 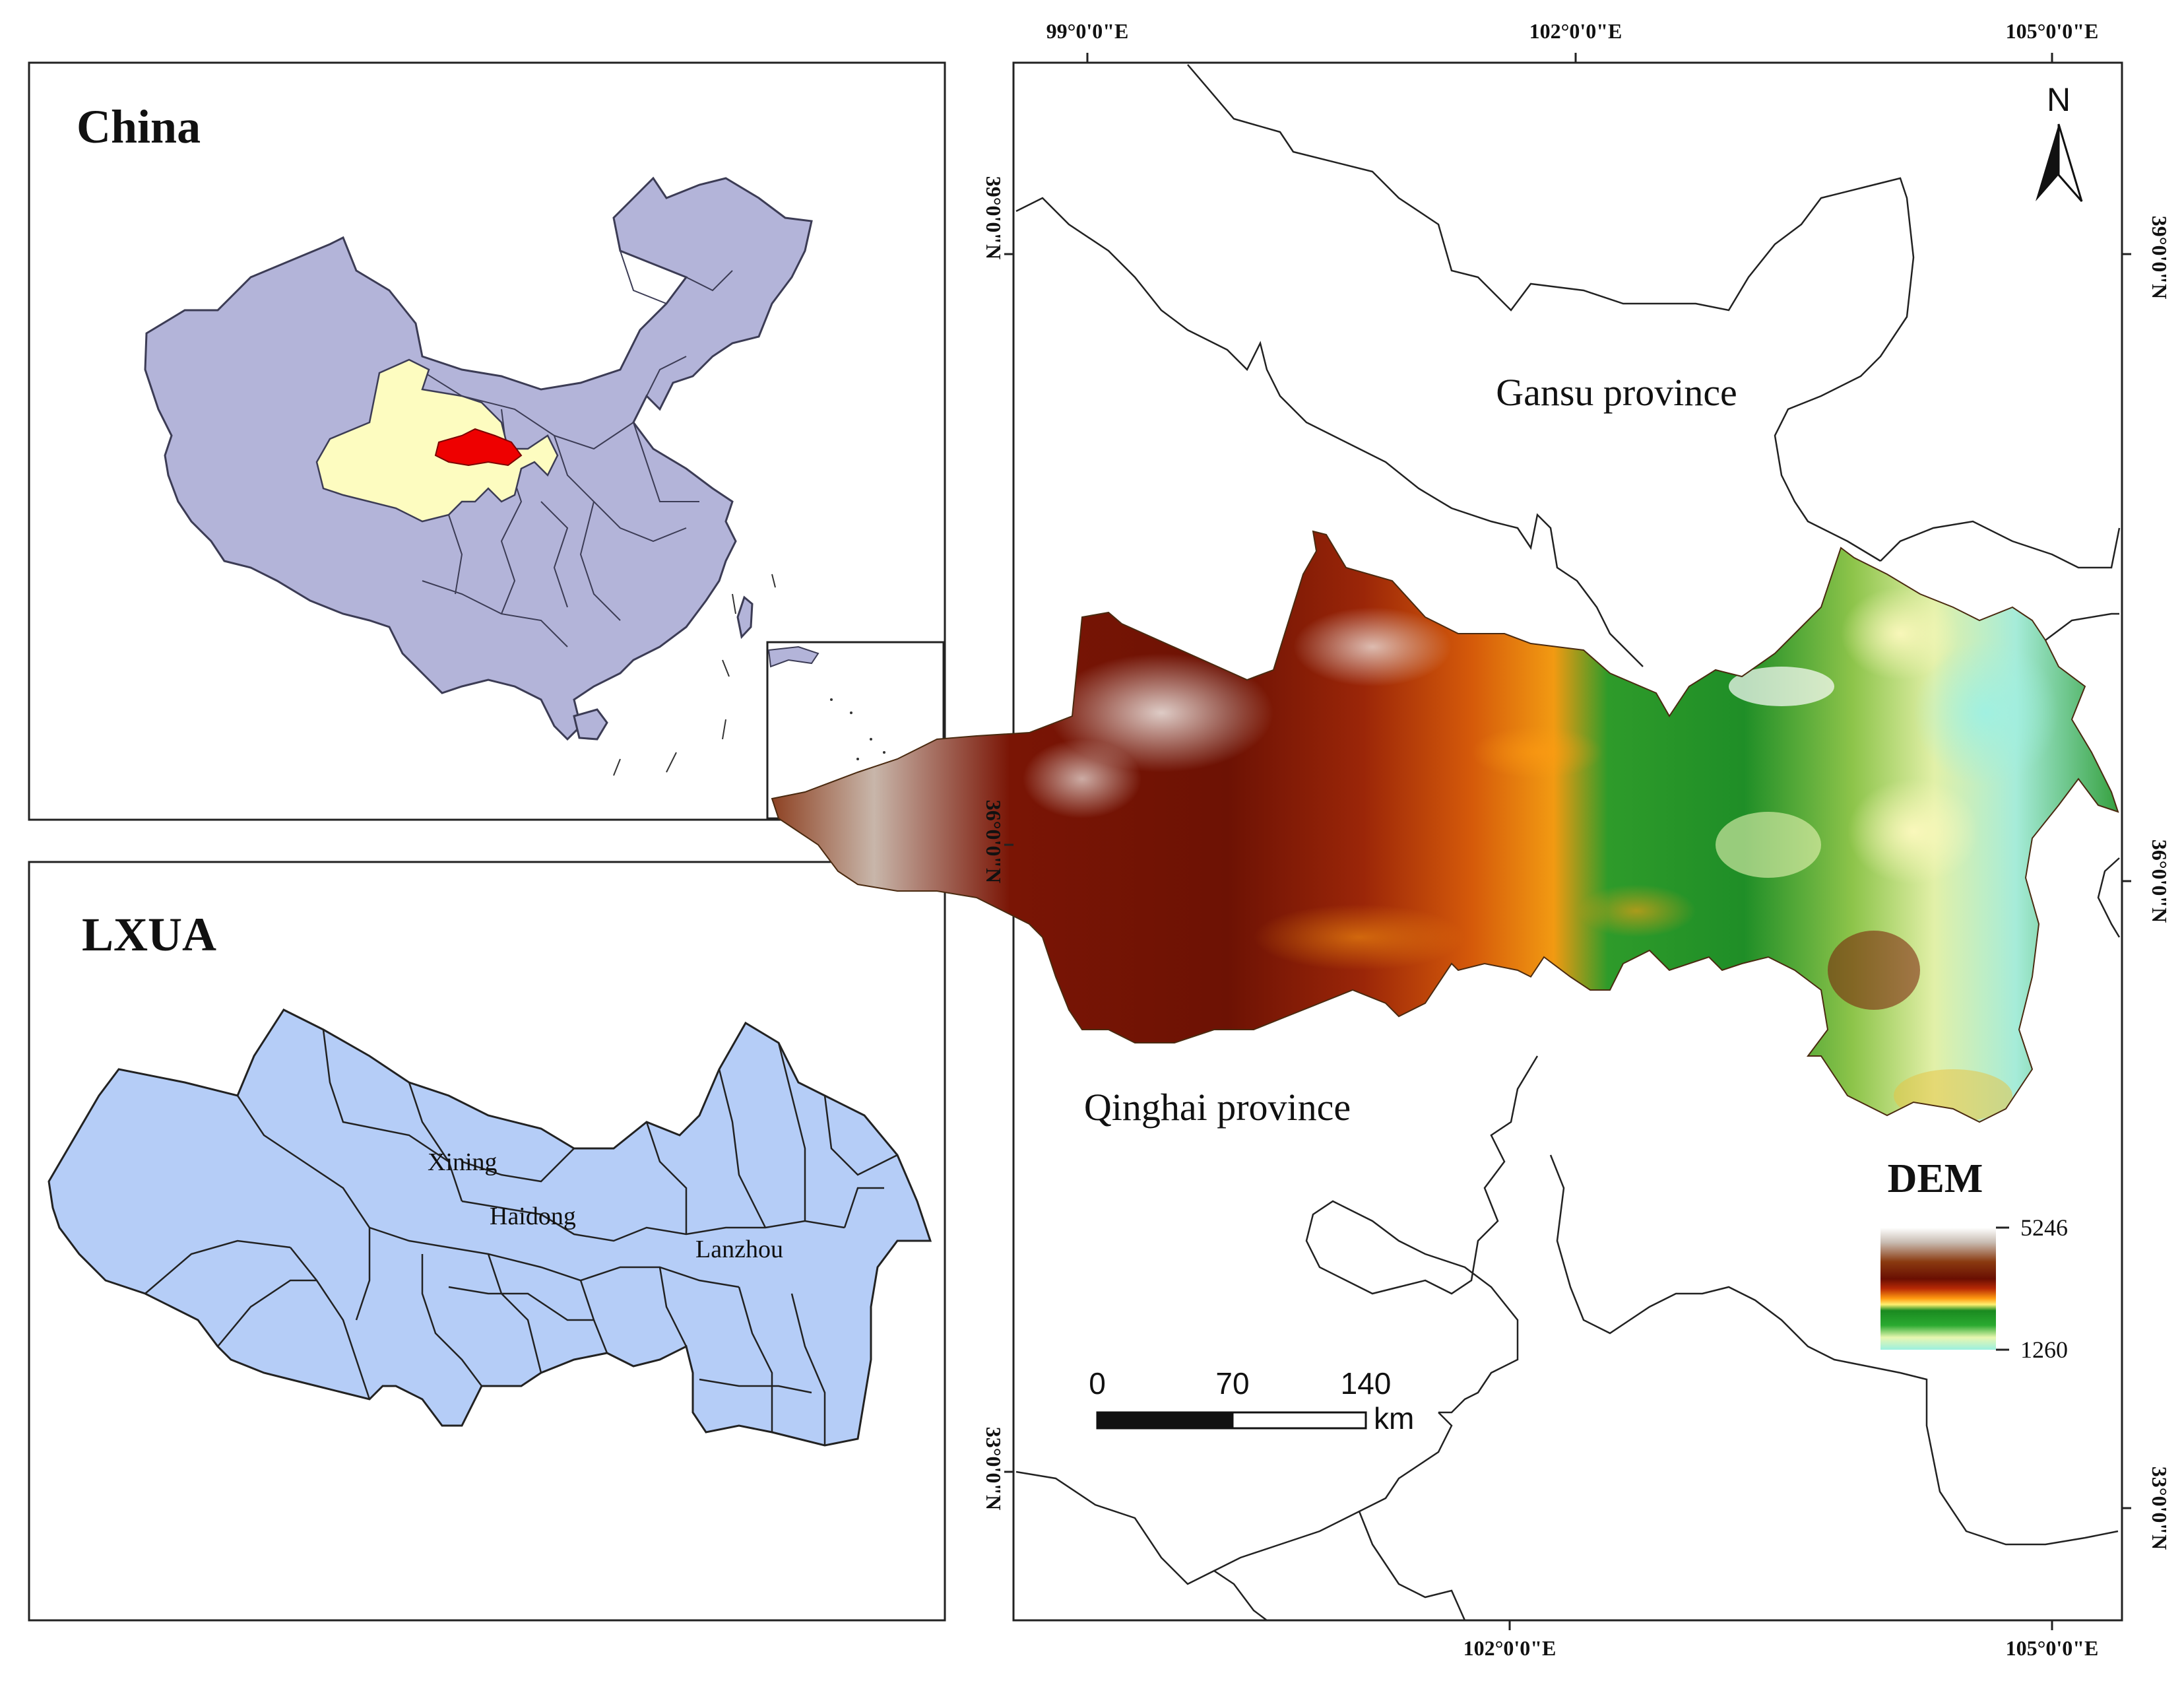 I want to click on top-lon-label-105e: 105°0'0"E, so click(x=2052, y=31).